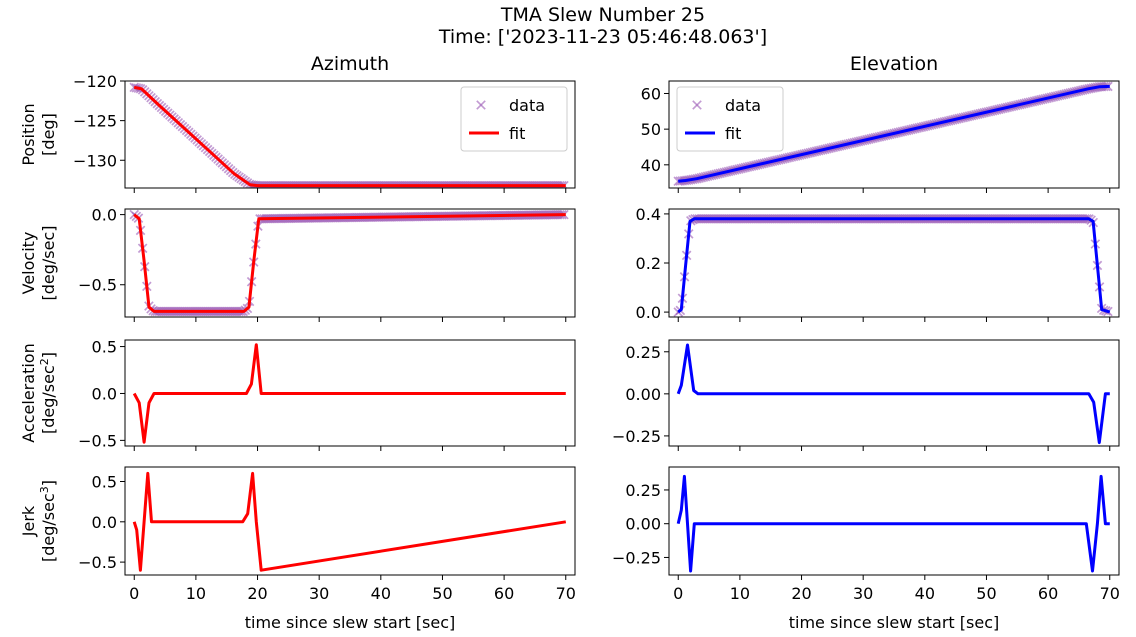  I want to click on ylabel-line1: Acceleration, so click(28, 392).